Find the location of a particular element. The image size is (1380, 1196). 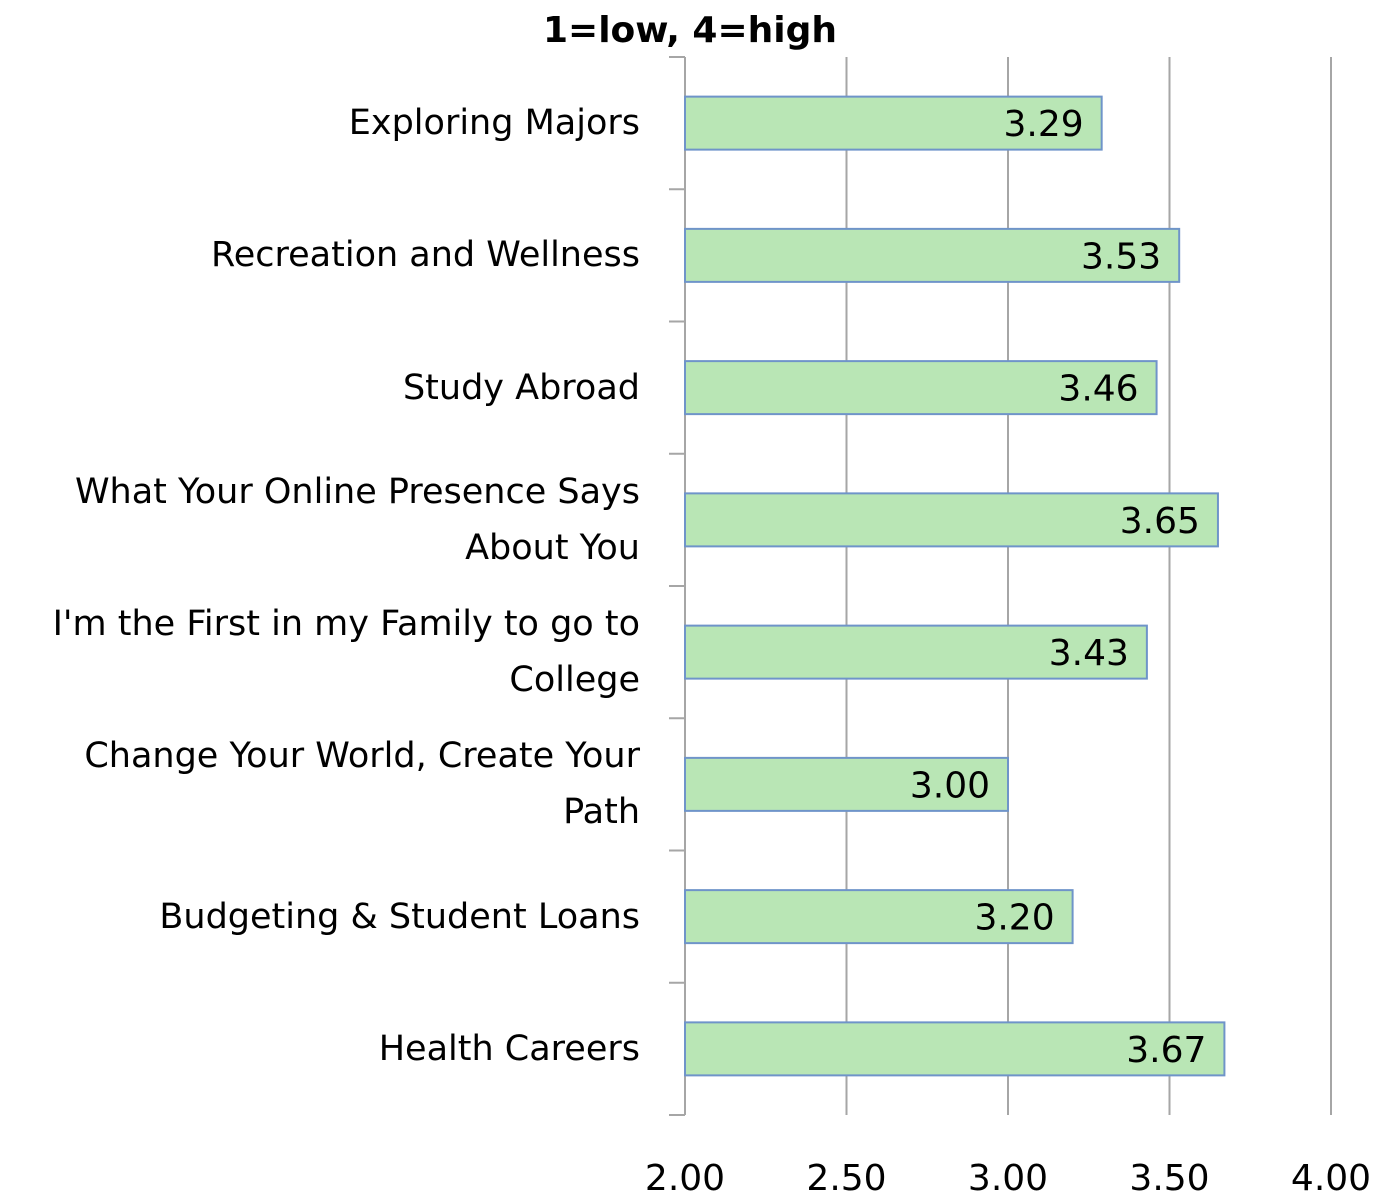

category-text: Budgeting & Student Loans is located at coordinates (399, 916).